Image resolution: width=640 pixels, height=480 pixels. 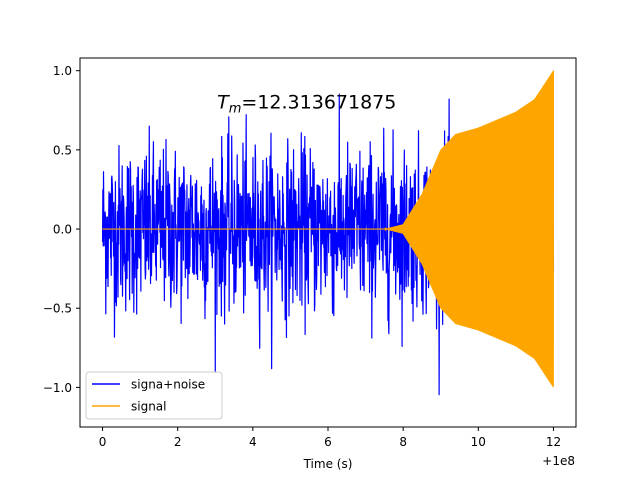 I want to click on y-tick-label: 0.0, so click(x=62, y=230).